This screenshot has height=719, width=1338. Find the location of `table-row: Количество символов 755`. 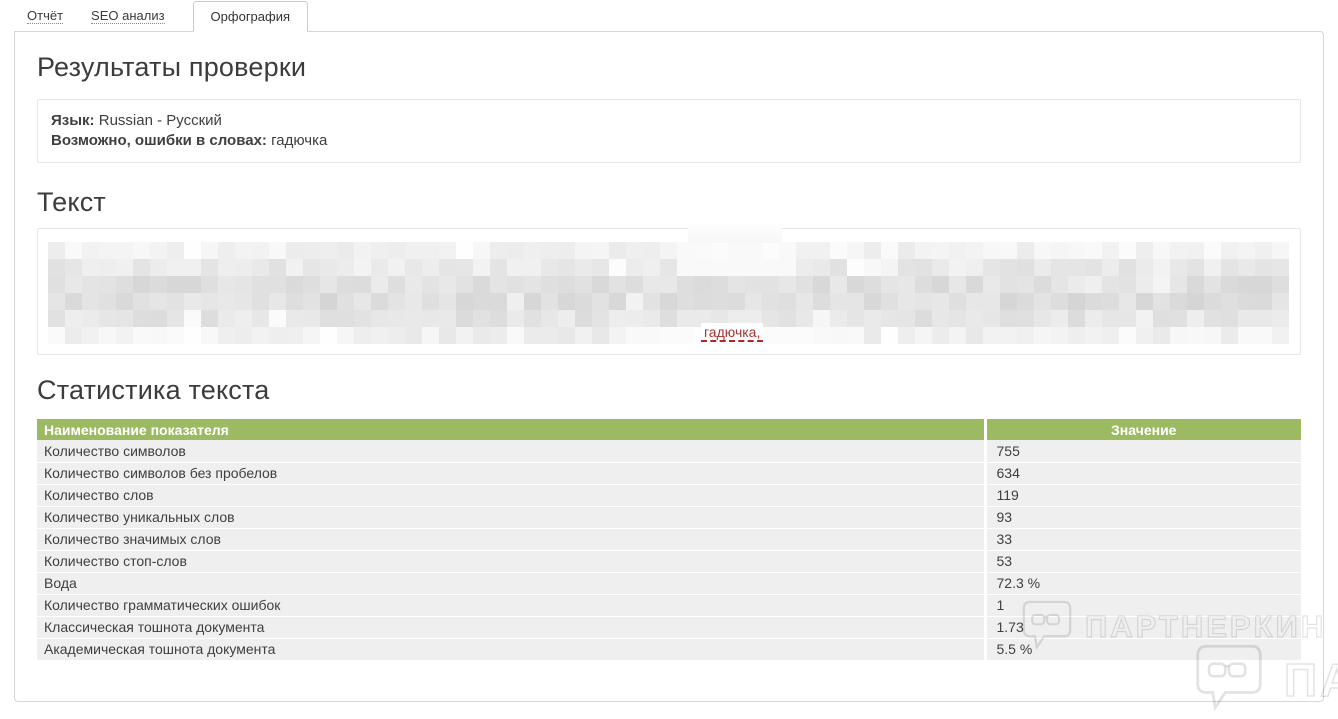

table-row: Количество символов 755 is located at coordinates (669, 451).